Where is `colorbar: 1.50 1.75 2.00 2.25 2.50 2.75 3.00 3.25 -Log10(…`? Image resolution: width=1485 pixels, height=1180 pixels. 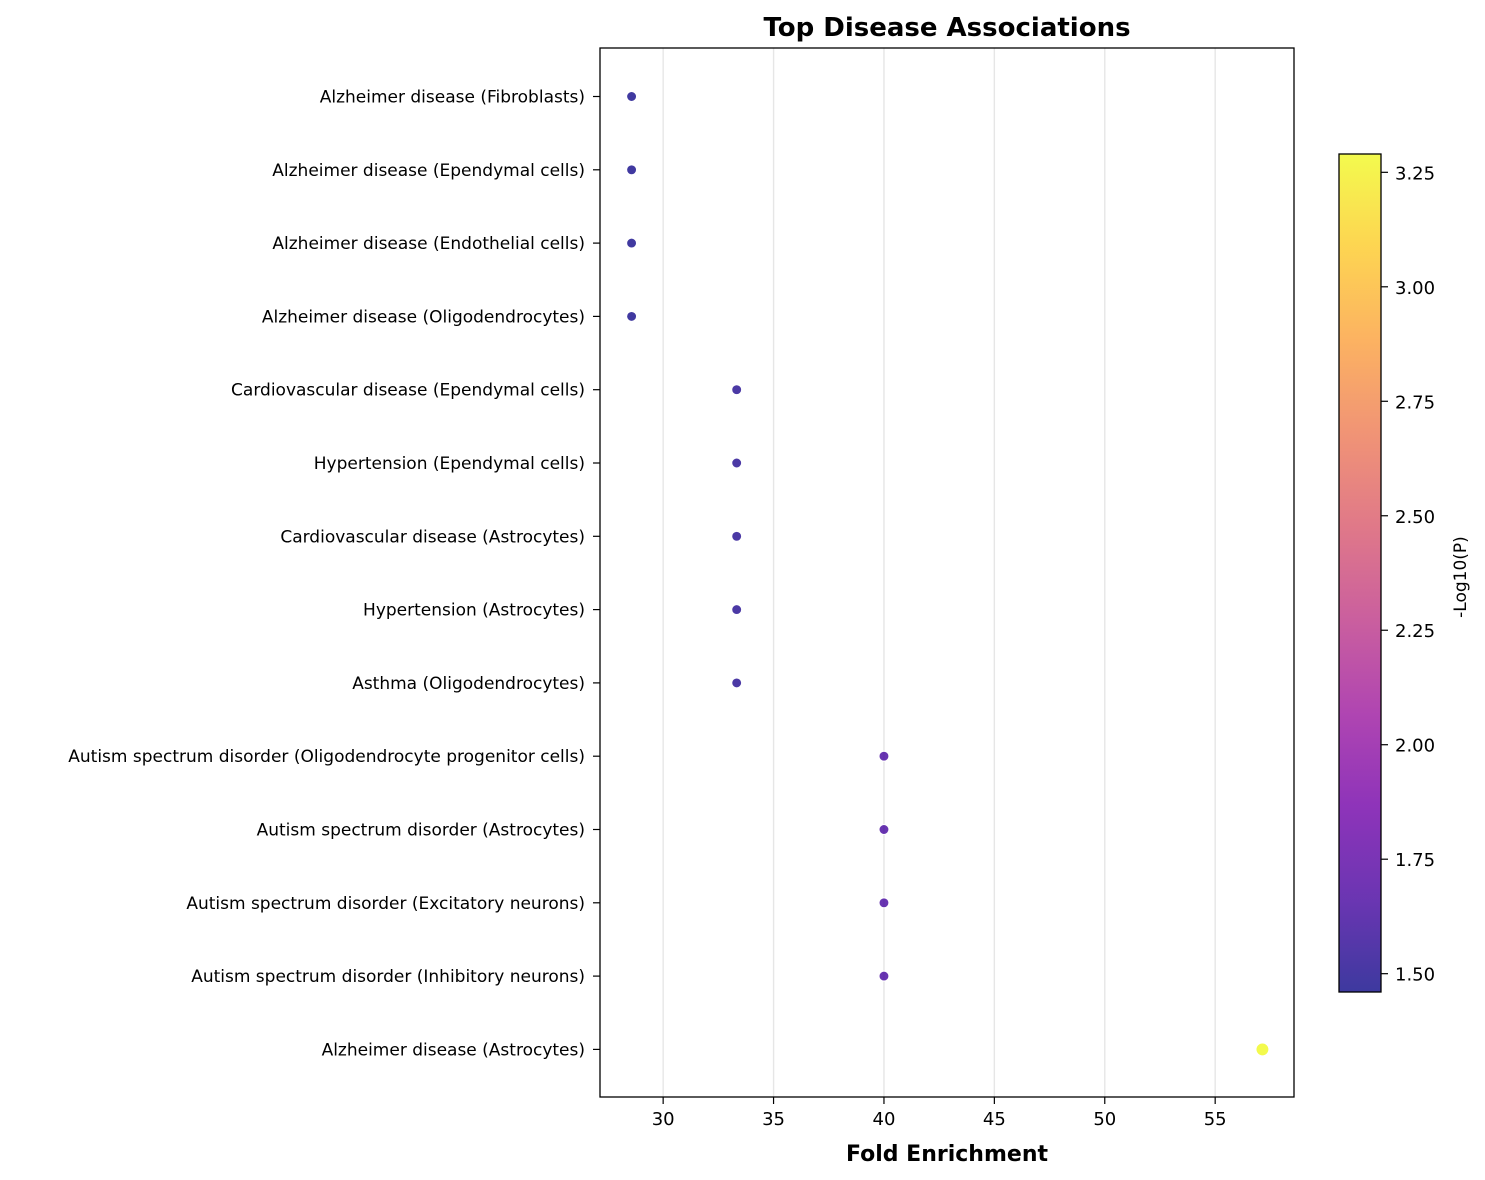 colorbar: 1.50 1.75 2.00 2.25 2.50 2.75 3.00 3.25 -Log10(… is located at coordinates (1404, 573).